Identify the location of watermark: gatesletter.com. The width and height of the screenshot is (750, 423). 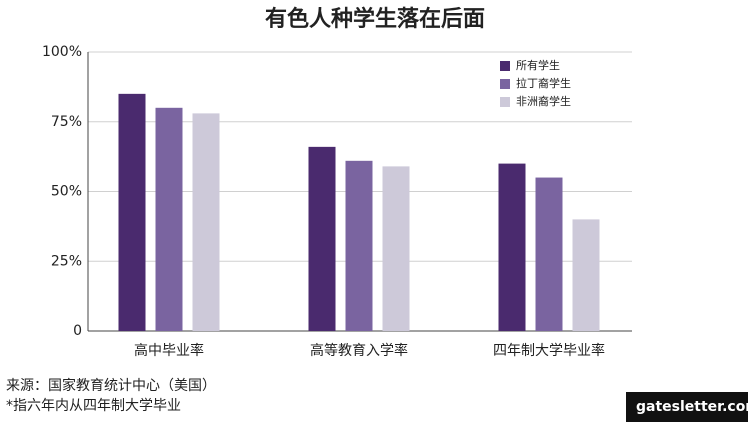
(693, 407).